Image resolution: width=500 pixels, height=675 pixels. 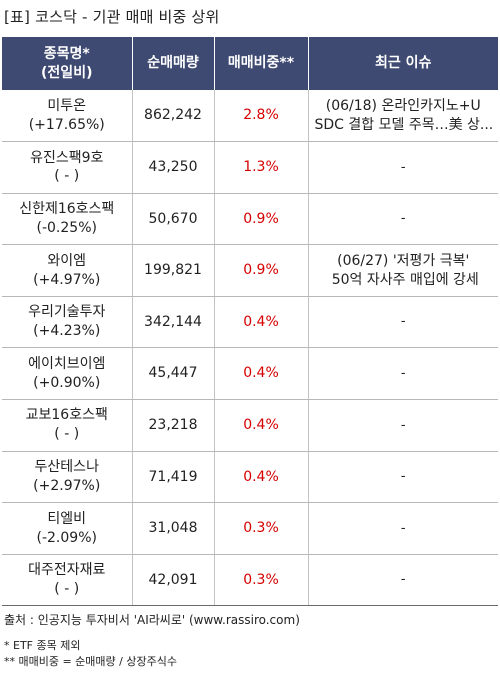 I want to click on stock-name-cell: 유진스팩9호 ( - ), so click(x=67, y=167).